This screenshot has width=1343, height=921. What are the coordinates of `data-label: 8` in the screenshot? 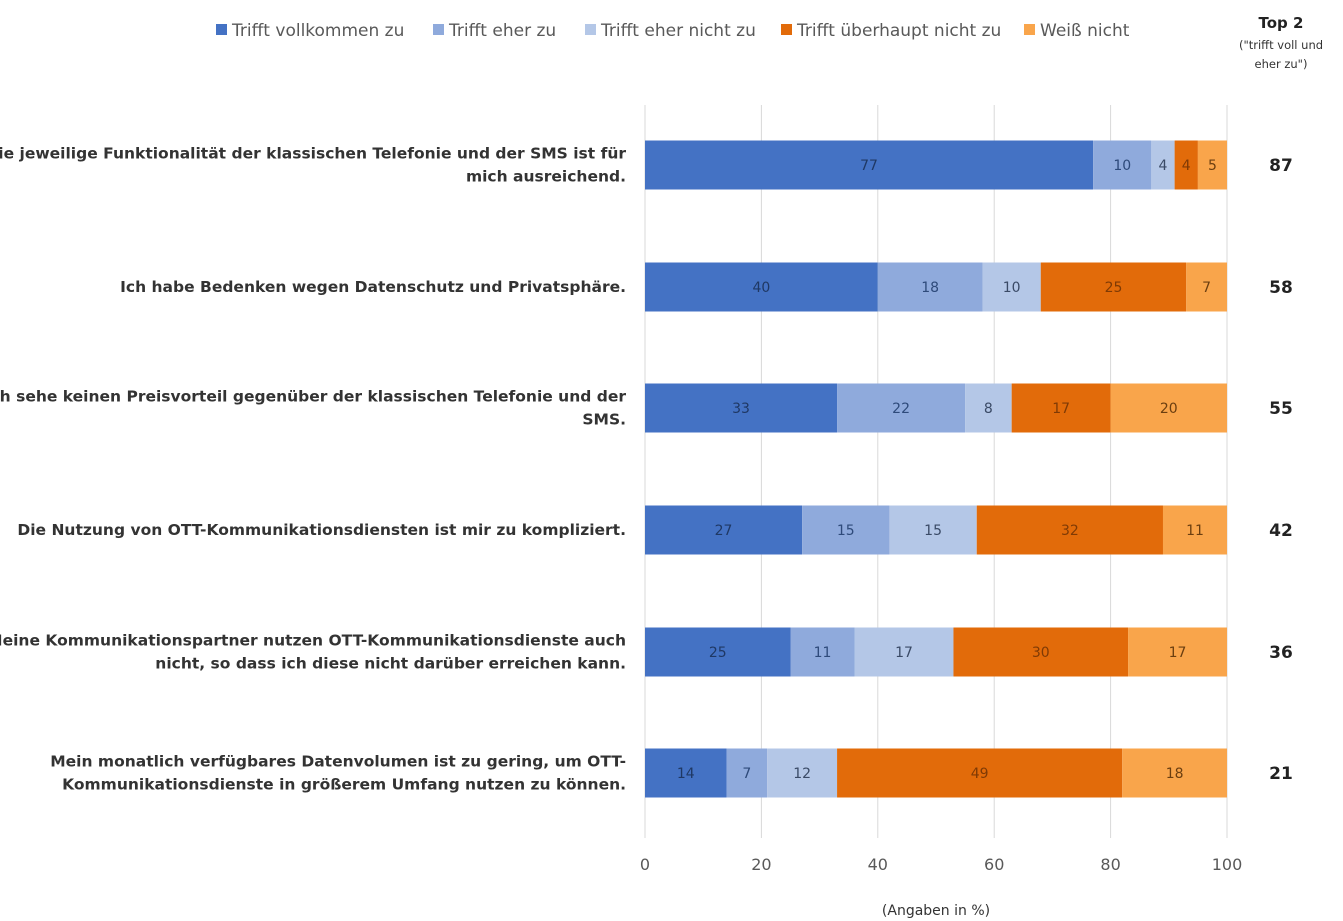 It's located at (988, 409).